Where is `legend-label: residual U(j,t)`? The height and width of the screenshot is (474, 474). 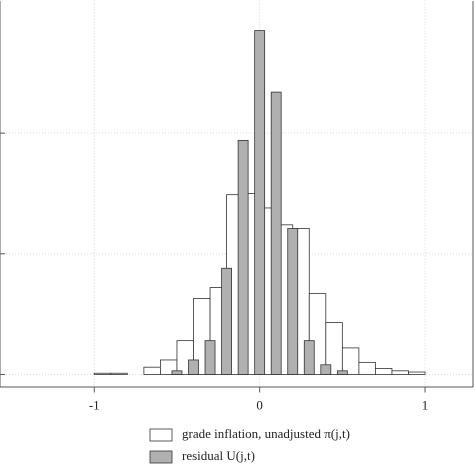 legend-label: residual U(j,t) is located at coordinates (218, 455).